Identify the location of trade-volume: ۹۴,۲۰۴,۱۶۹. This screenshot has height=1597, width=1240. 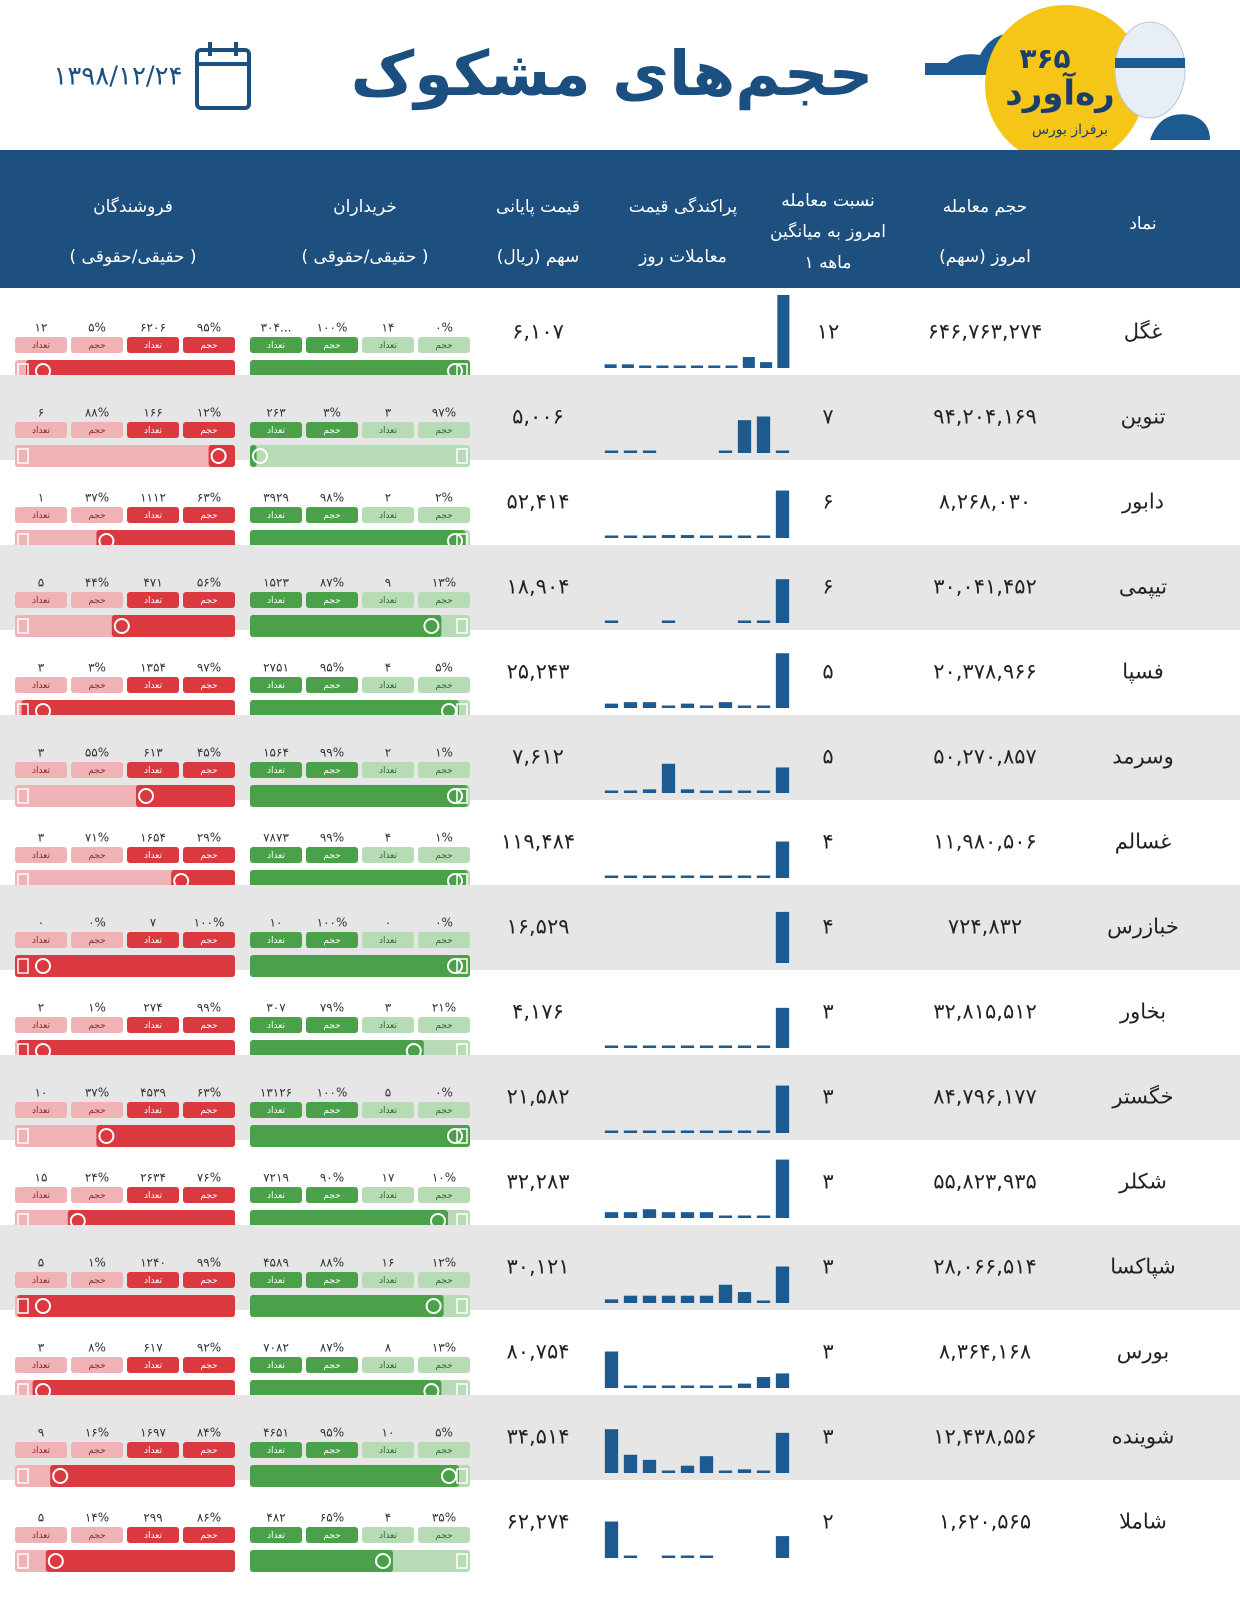
(985, 417).